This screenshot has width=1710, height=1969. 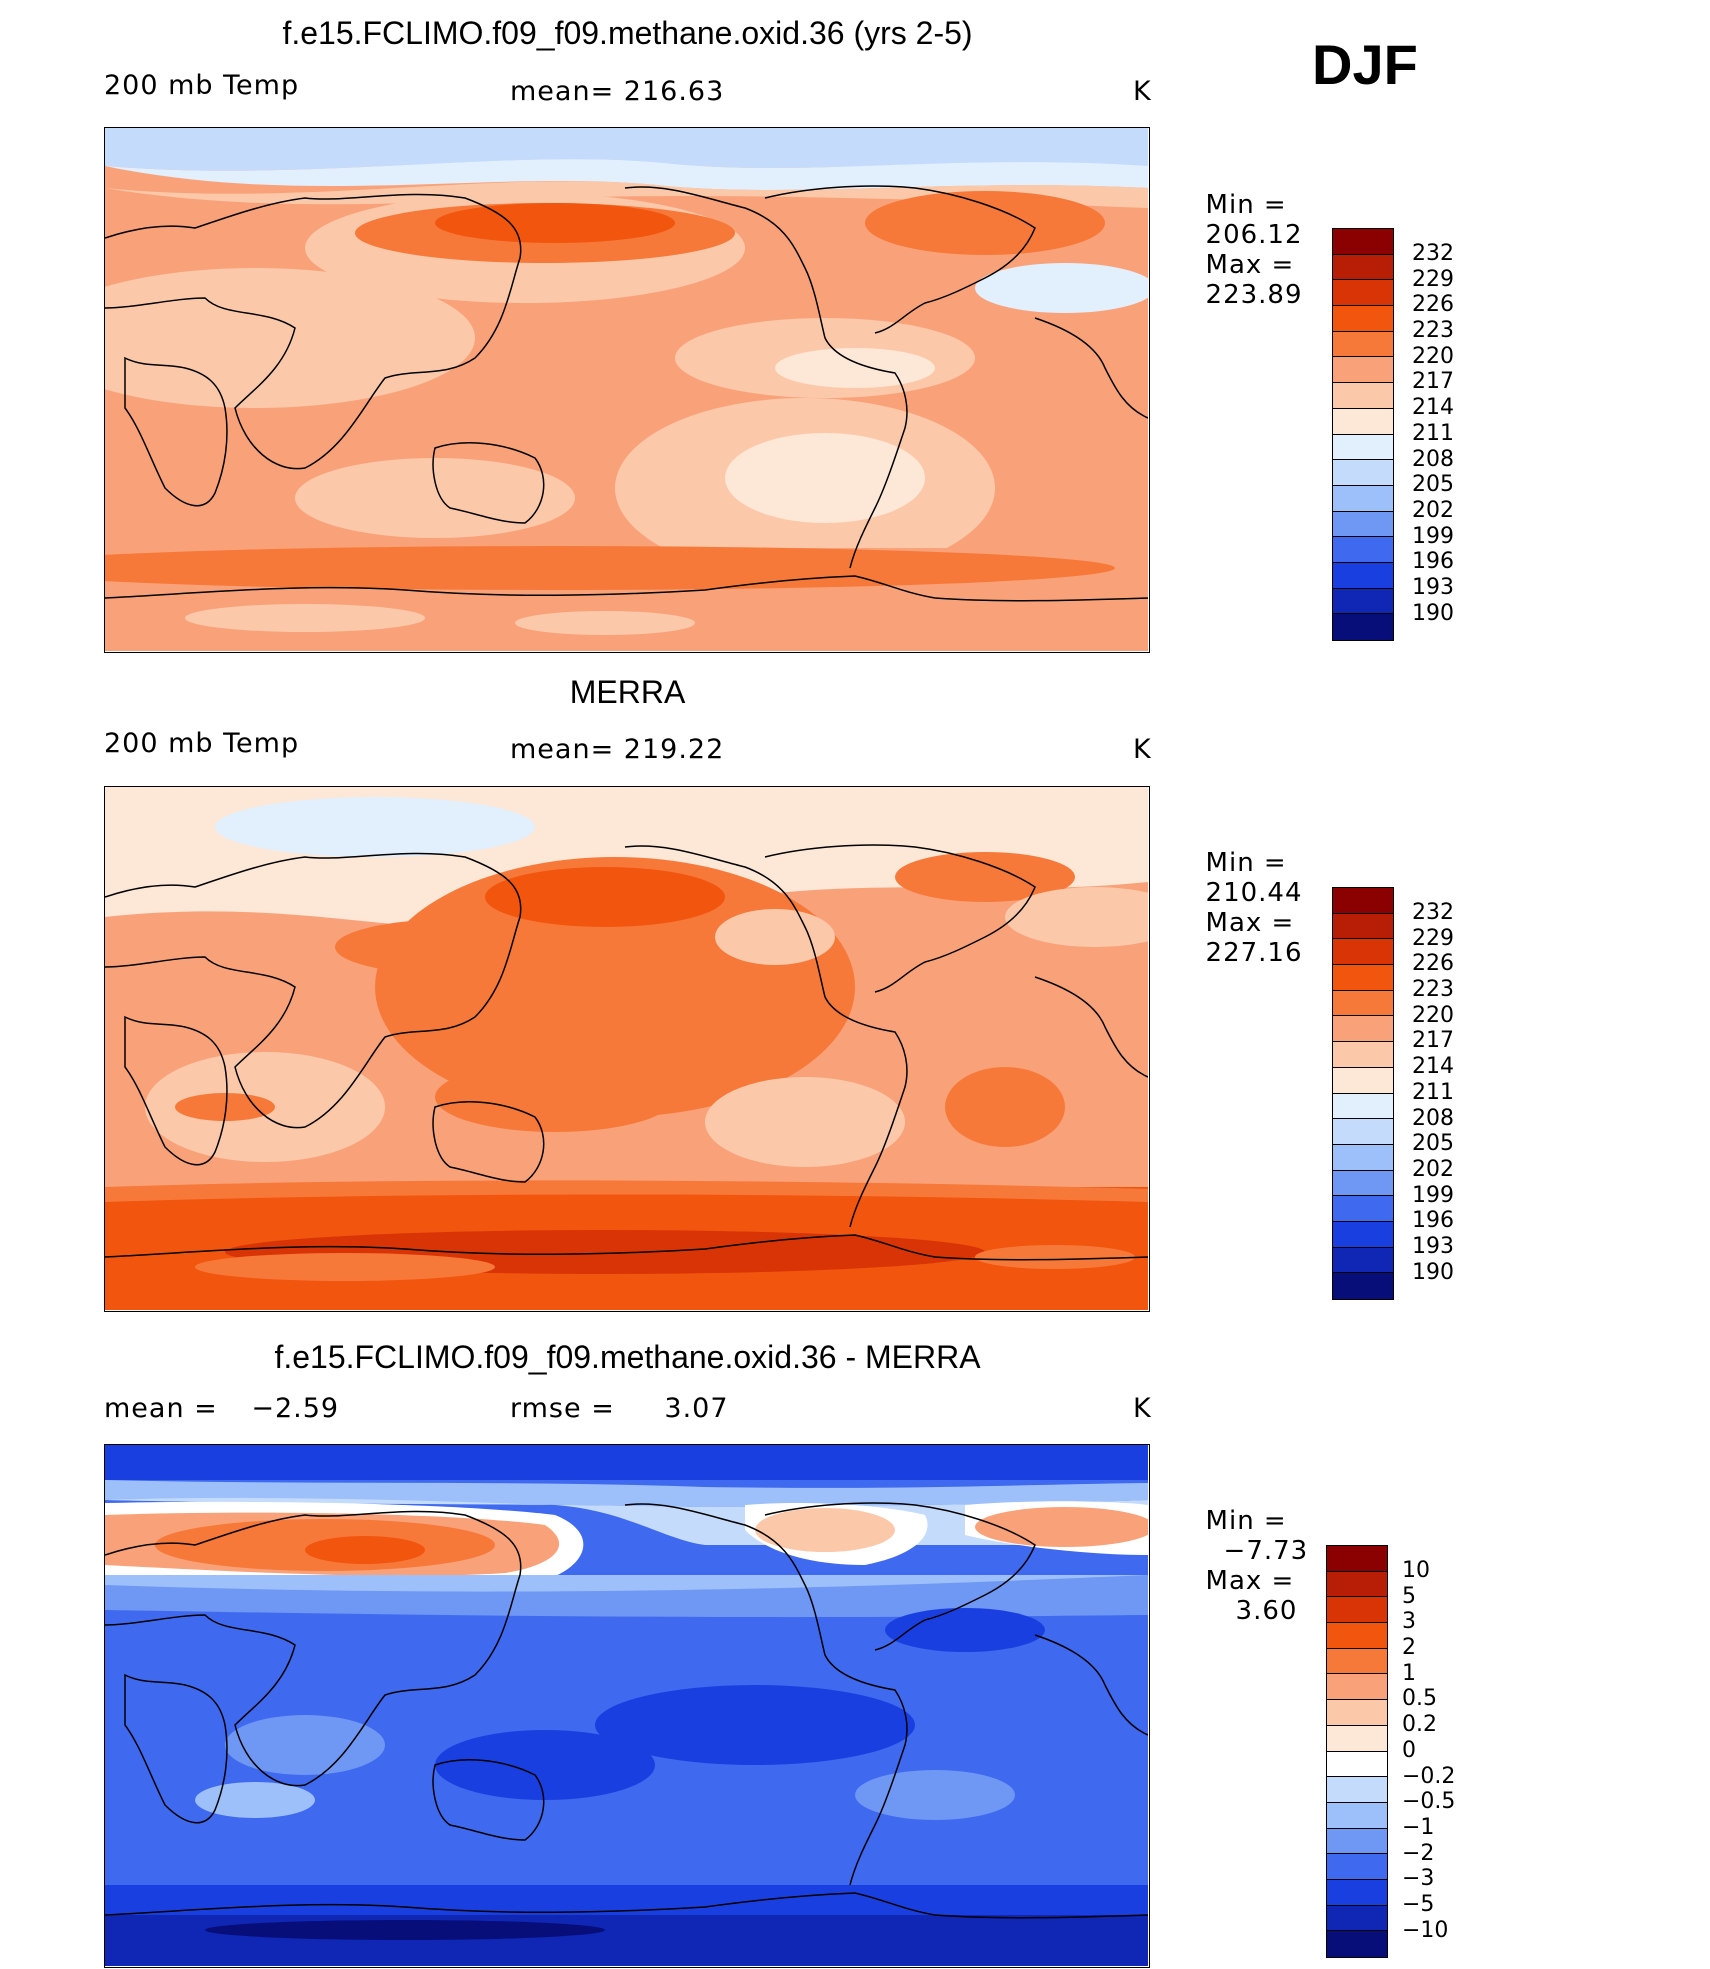 What do you see at coordinates (1409, 1596) in the screenshot?
I see `colorbar-tick-label: 5` at bounding box center [1409, 1596].